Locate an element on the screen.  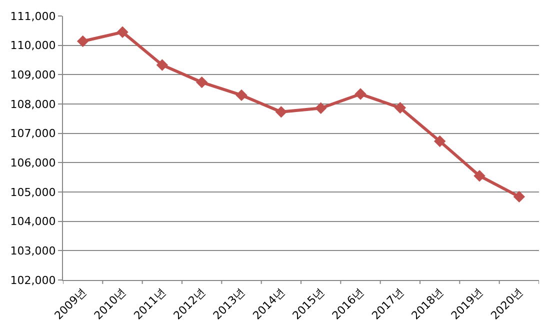
y-tick-label: 109,000 is located at coordinates (33, 75).